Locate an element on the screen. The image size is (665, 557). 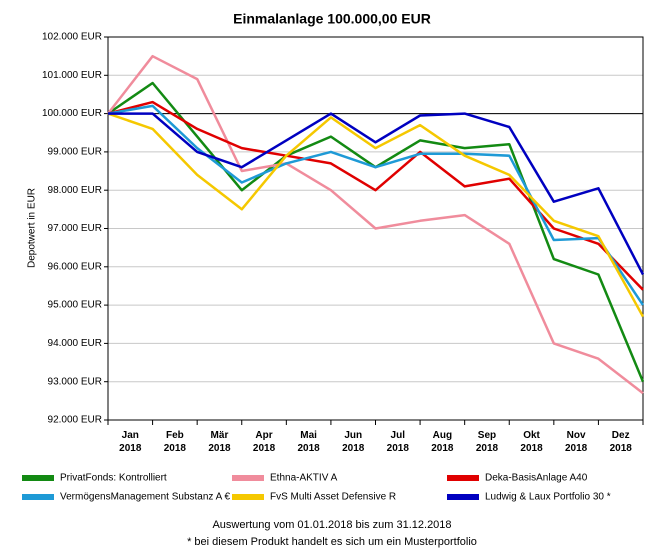
y-tick-label: 97.000 EUR is located at coordinates (75, 228).